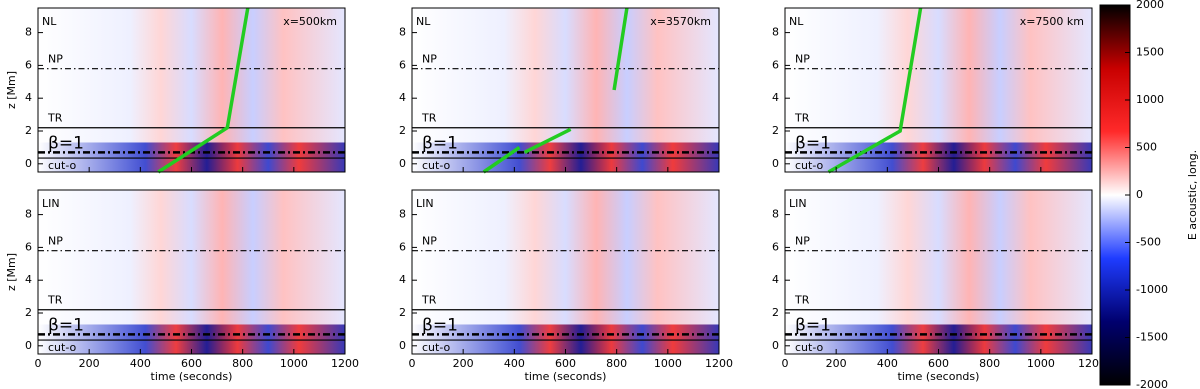  I want to click on colorbar-tick-label: 0, so click(1139, 194).